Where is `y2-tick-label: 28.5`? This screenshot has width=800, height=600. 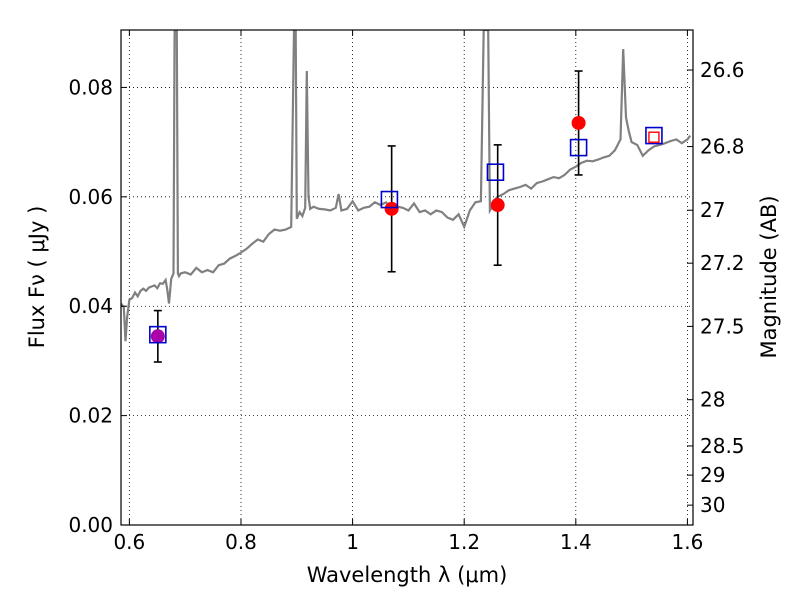
y2-tick-label: 28.5 is located at coordinates (722, 446).